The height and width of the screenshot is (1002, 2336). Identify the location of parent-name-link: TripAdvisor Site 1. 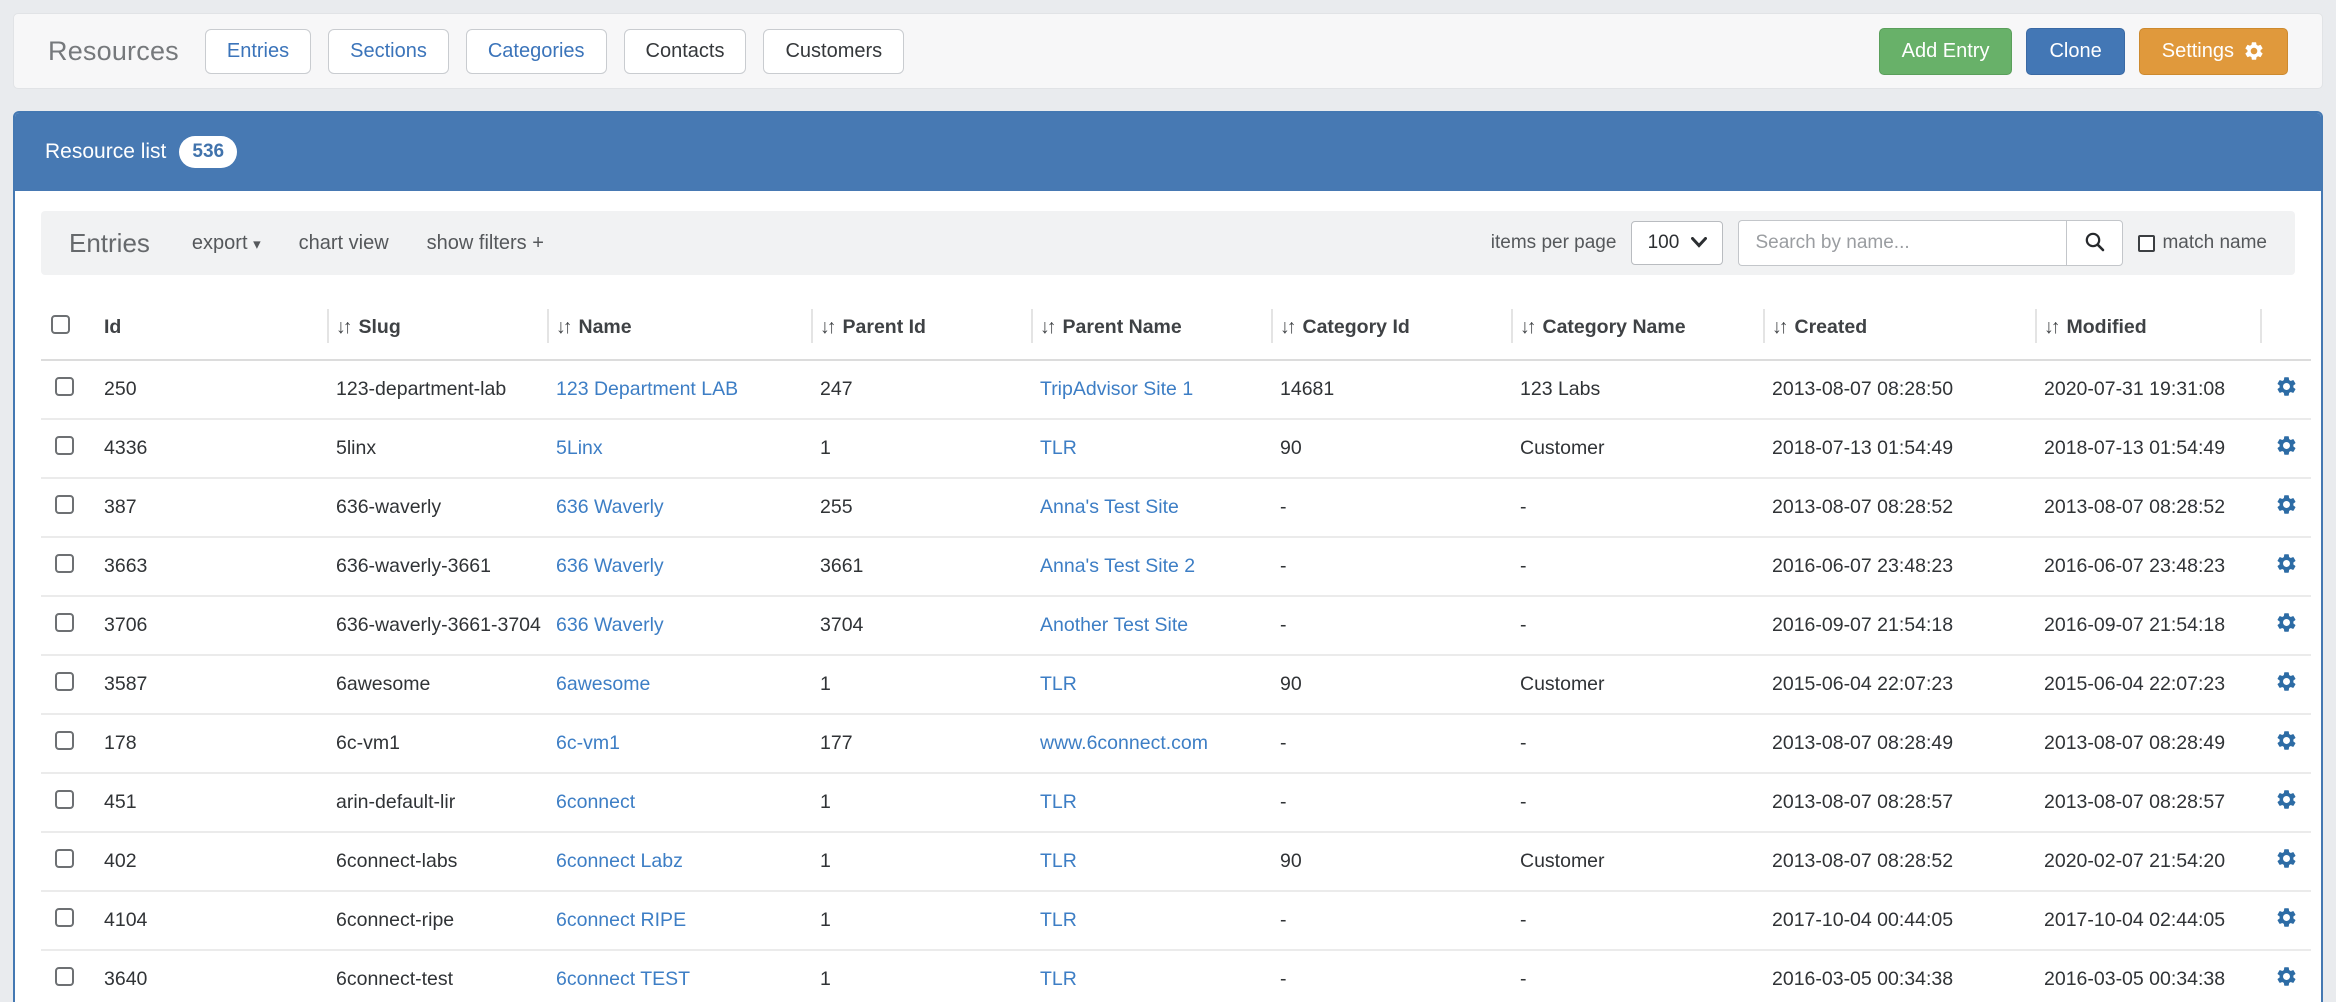
(1117, 389).